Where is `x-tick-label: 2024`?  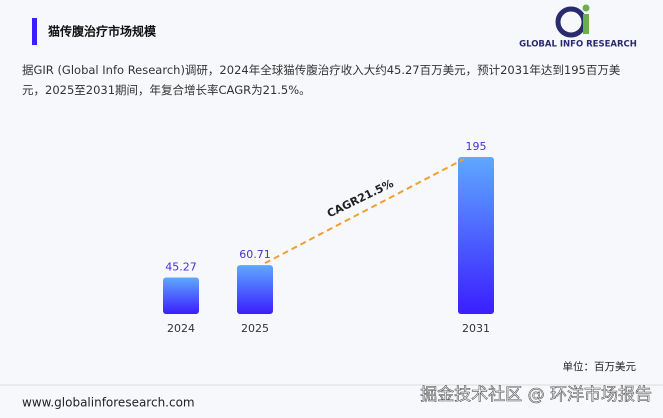 x-tick-label: 2024 is located at coordinates (181, 328).